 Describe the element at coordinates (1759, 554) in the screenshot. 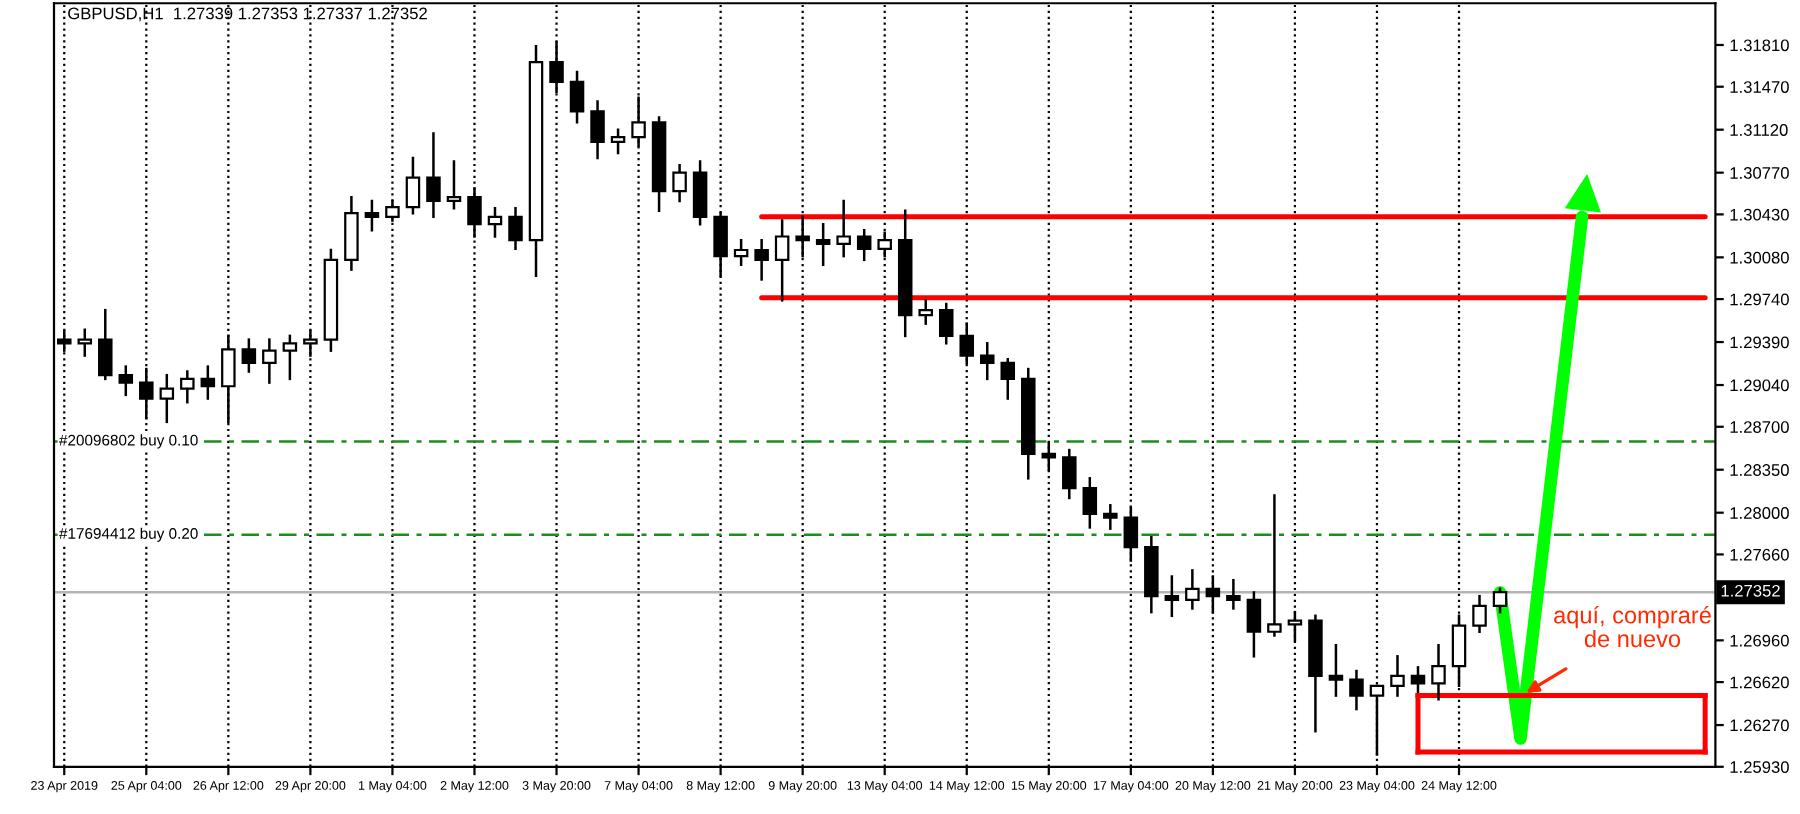

I see `y-tick-label: 1.27660` at that location.